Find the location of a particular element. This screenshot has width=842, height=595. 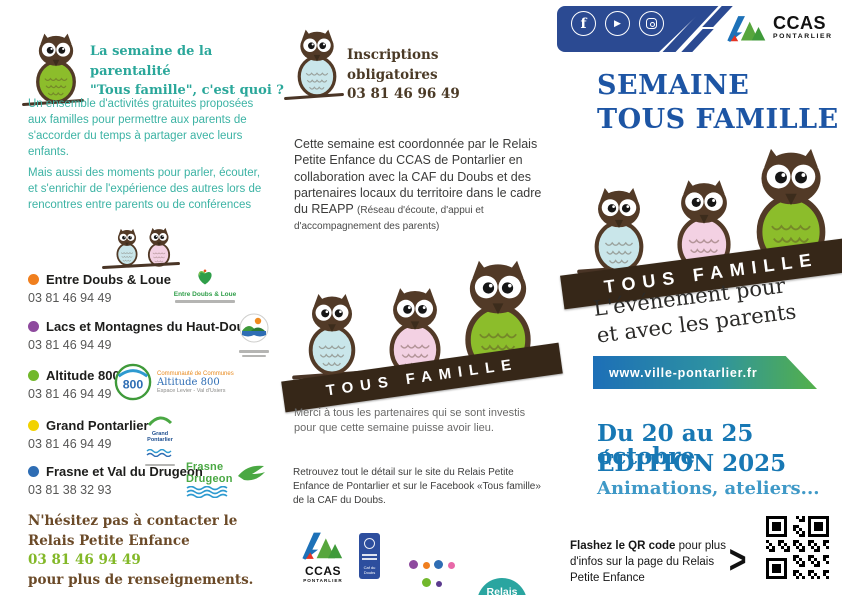

lake-mountain-icon is located at coordinates (254, 328).